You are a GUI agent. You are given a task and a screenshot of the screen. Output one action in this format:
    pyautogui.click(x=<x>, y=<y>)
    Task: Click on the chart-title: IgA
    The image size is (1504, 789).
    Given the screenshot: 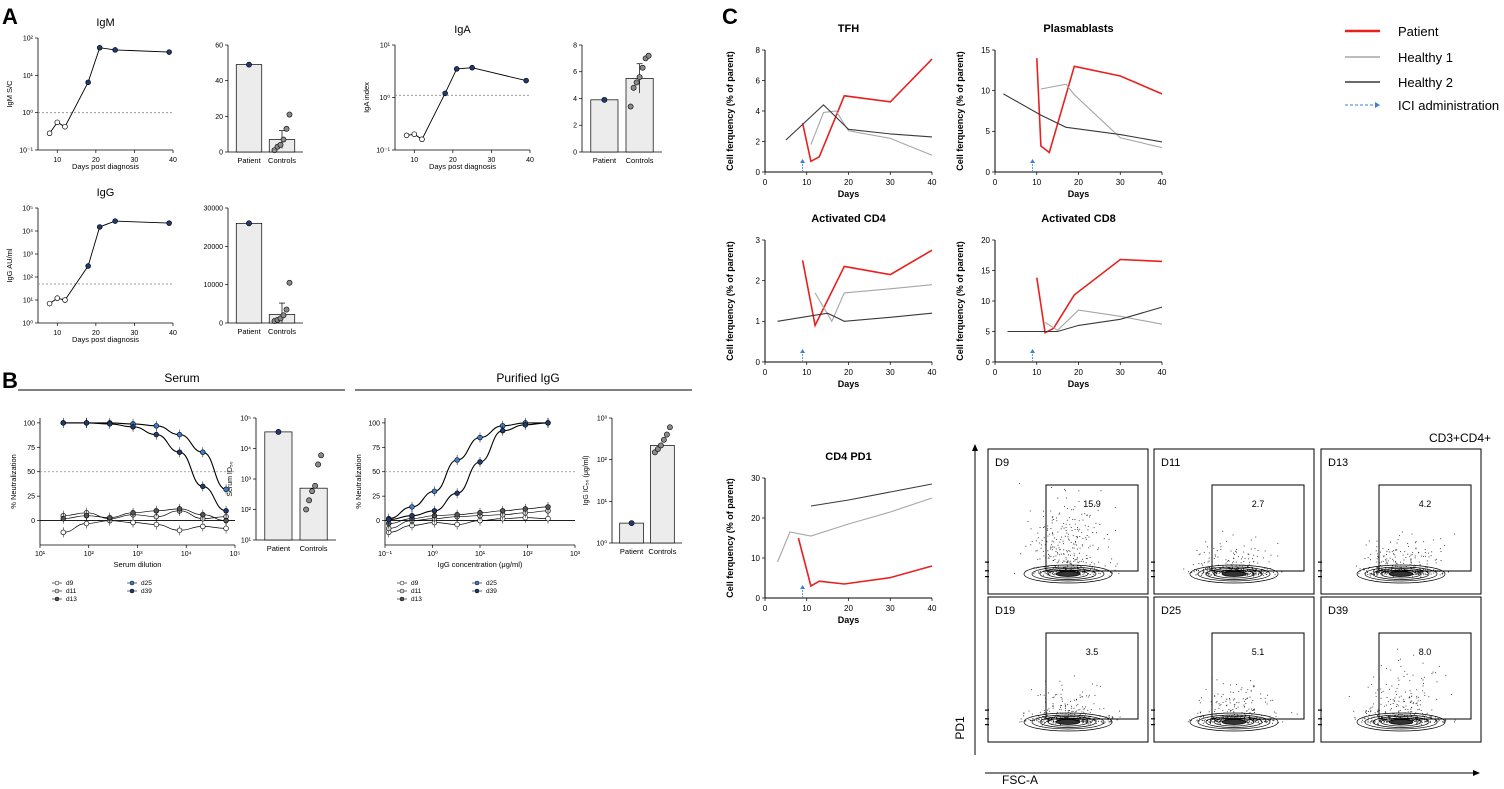 What is the action you would take?
    pyautogui.click(x=462, y=30)
    